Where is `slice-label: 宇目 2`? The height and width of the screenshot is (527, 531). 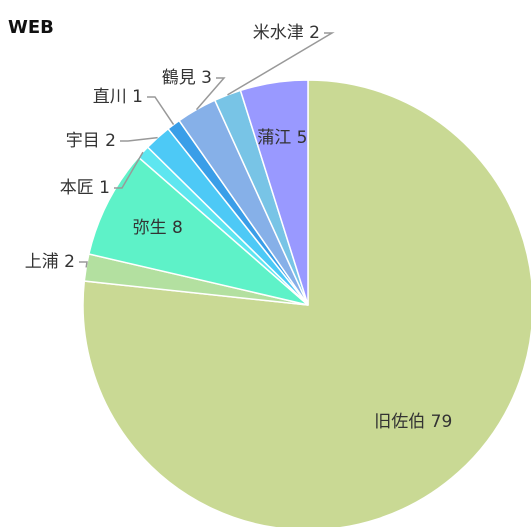
slice-label: 宇目 2 is located at coordinates (91, 141).